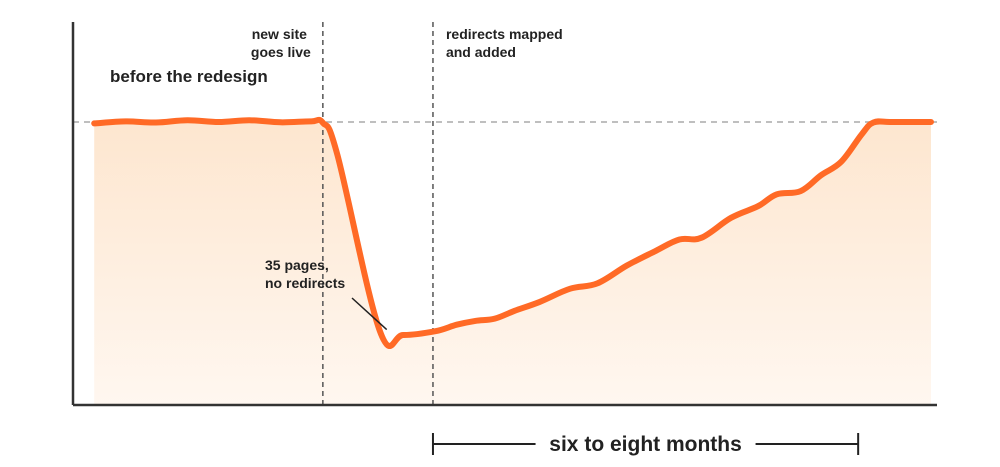 This screenshot has width=1000, height=467. What do you see at coordinates (189, 76) in the screenshot?
I see `before-redesign-label: before the redesign` at bounding box center [189, 76].